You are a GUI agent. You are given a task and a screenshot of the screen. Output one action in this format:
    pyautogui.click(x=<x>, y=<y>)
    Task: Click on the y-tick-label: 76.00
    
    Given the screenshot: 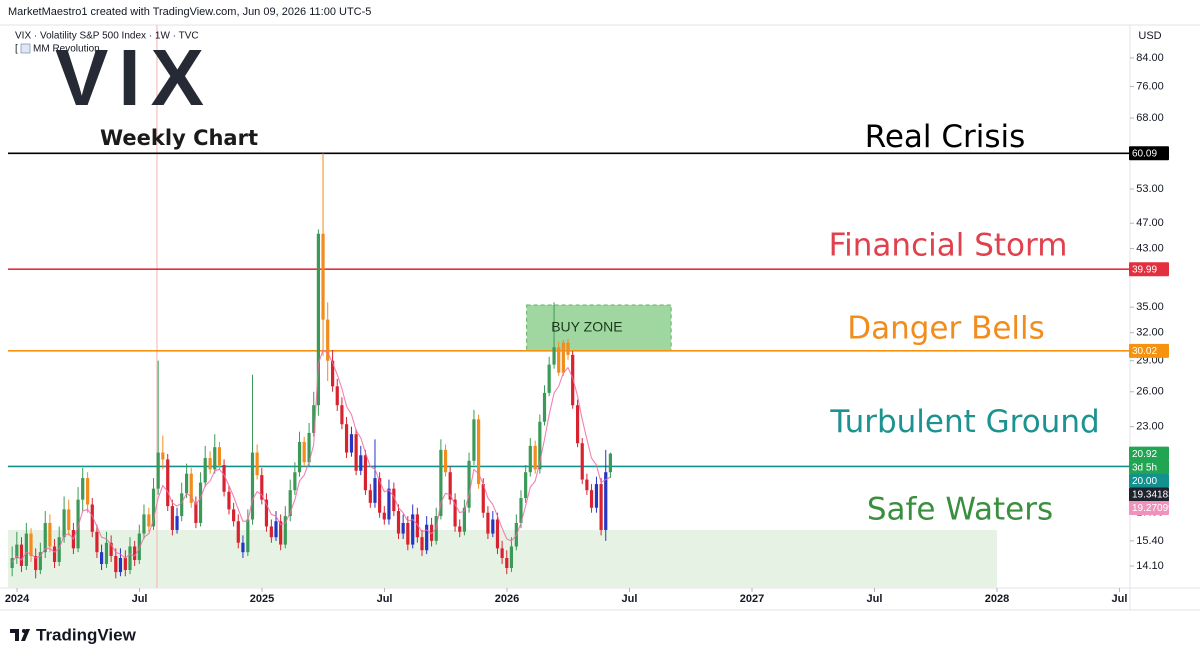 What is the action you would take?
    pyautogui.click(x=1150, y=86)
    